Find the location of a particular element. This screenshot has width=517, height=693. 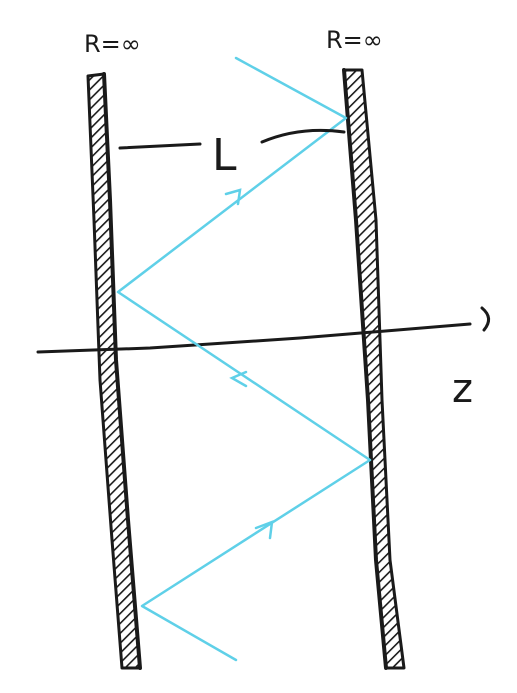

z-axis-line is located at coordinates (254, 338).